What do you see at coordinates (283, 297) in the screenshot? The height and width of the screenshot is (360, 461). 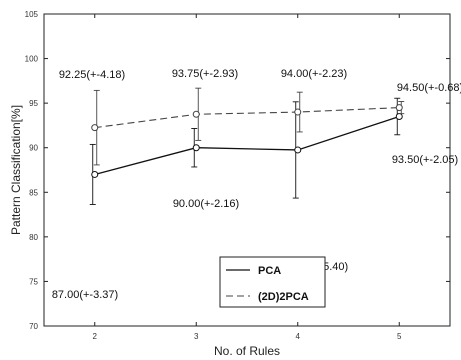 I see `legend-label-2d2pca: (2D)2PCA` at bounding box center [283, 297].